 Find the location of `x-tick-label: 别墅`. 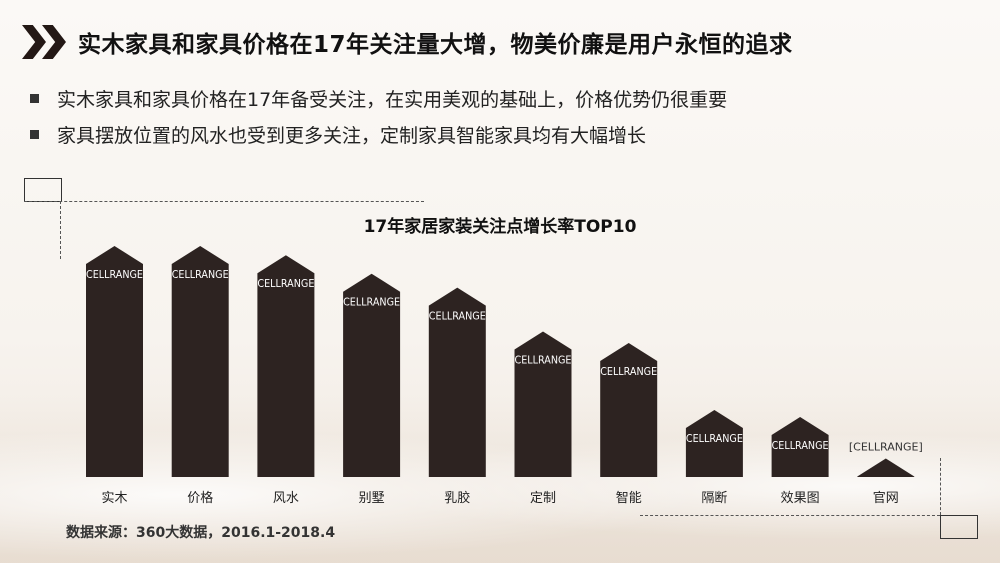

x-tick-label: 别墅 is located at coordinates (372, 498).